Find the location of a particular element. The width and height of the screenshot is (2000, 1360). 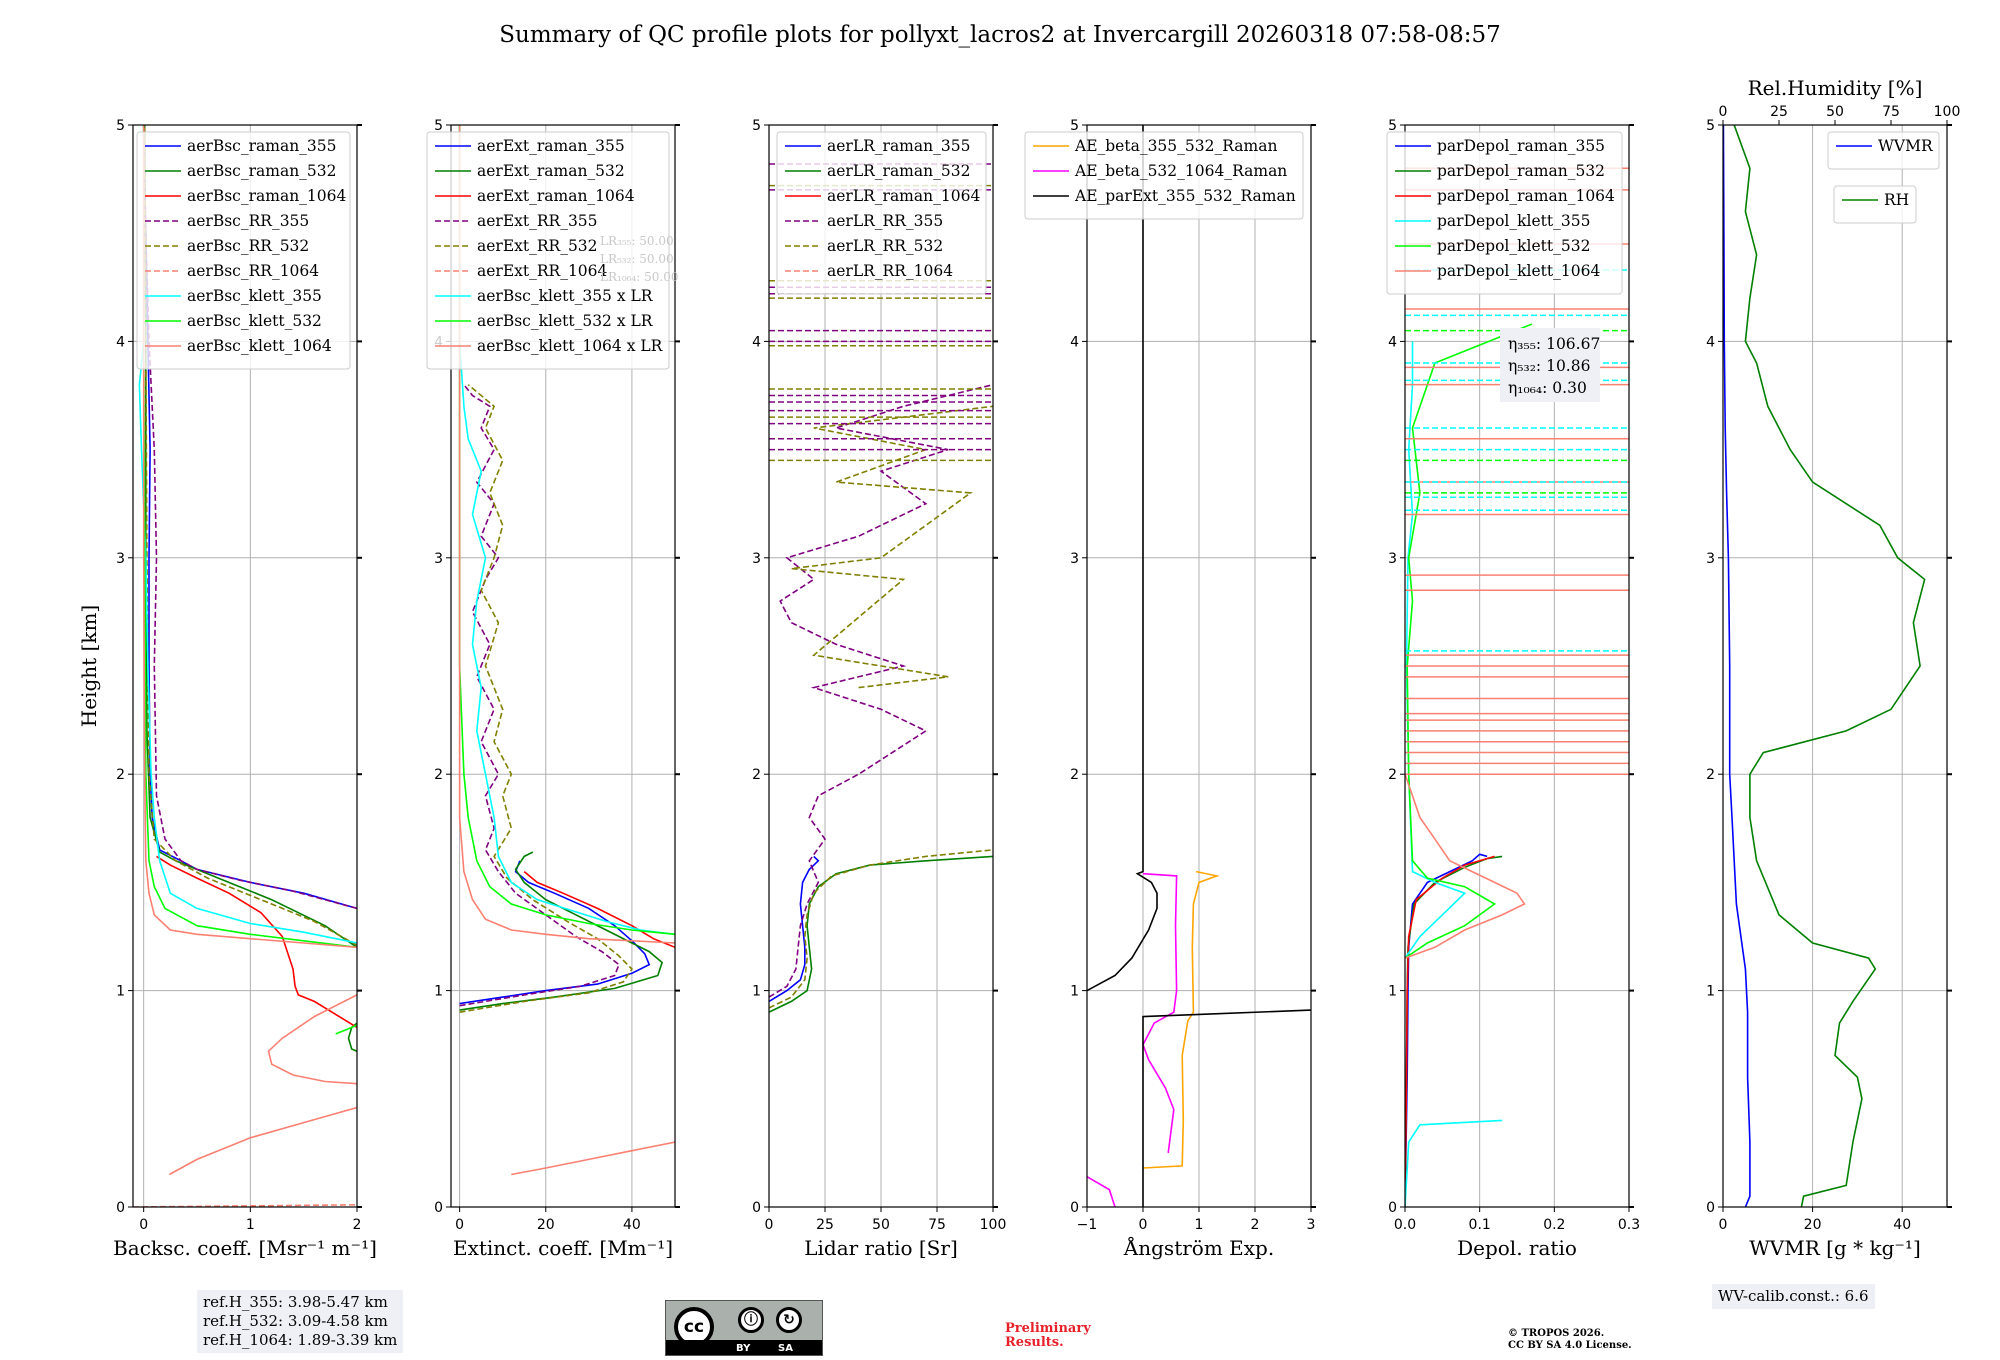

series-aerBsc_klett_1064_low is located at coordinates (312, 1039).